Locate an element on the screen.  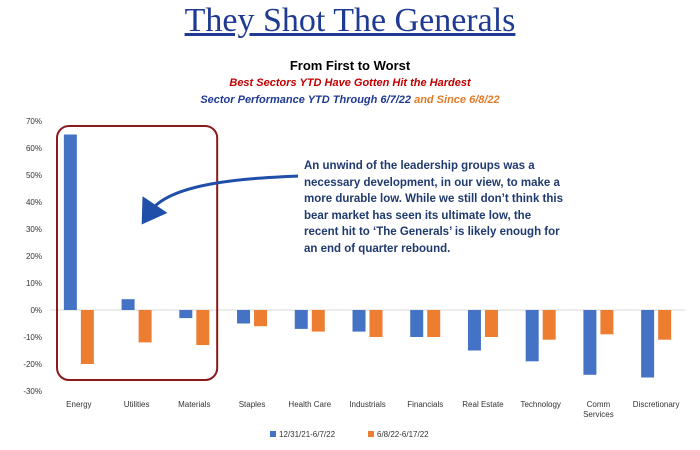
x-tick-label: Financials is located at coordinates (425, 404).